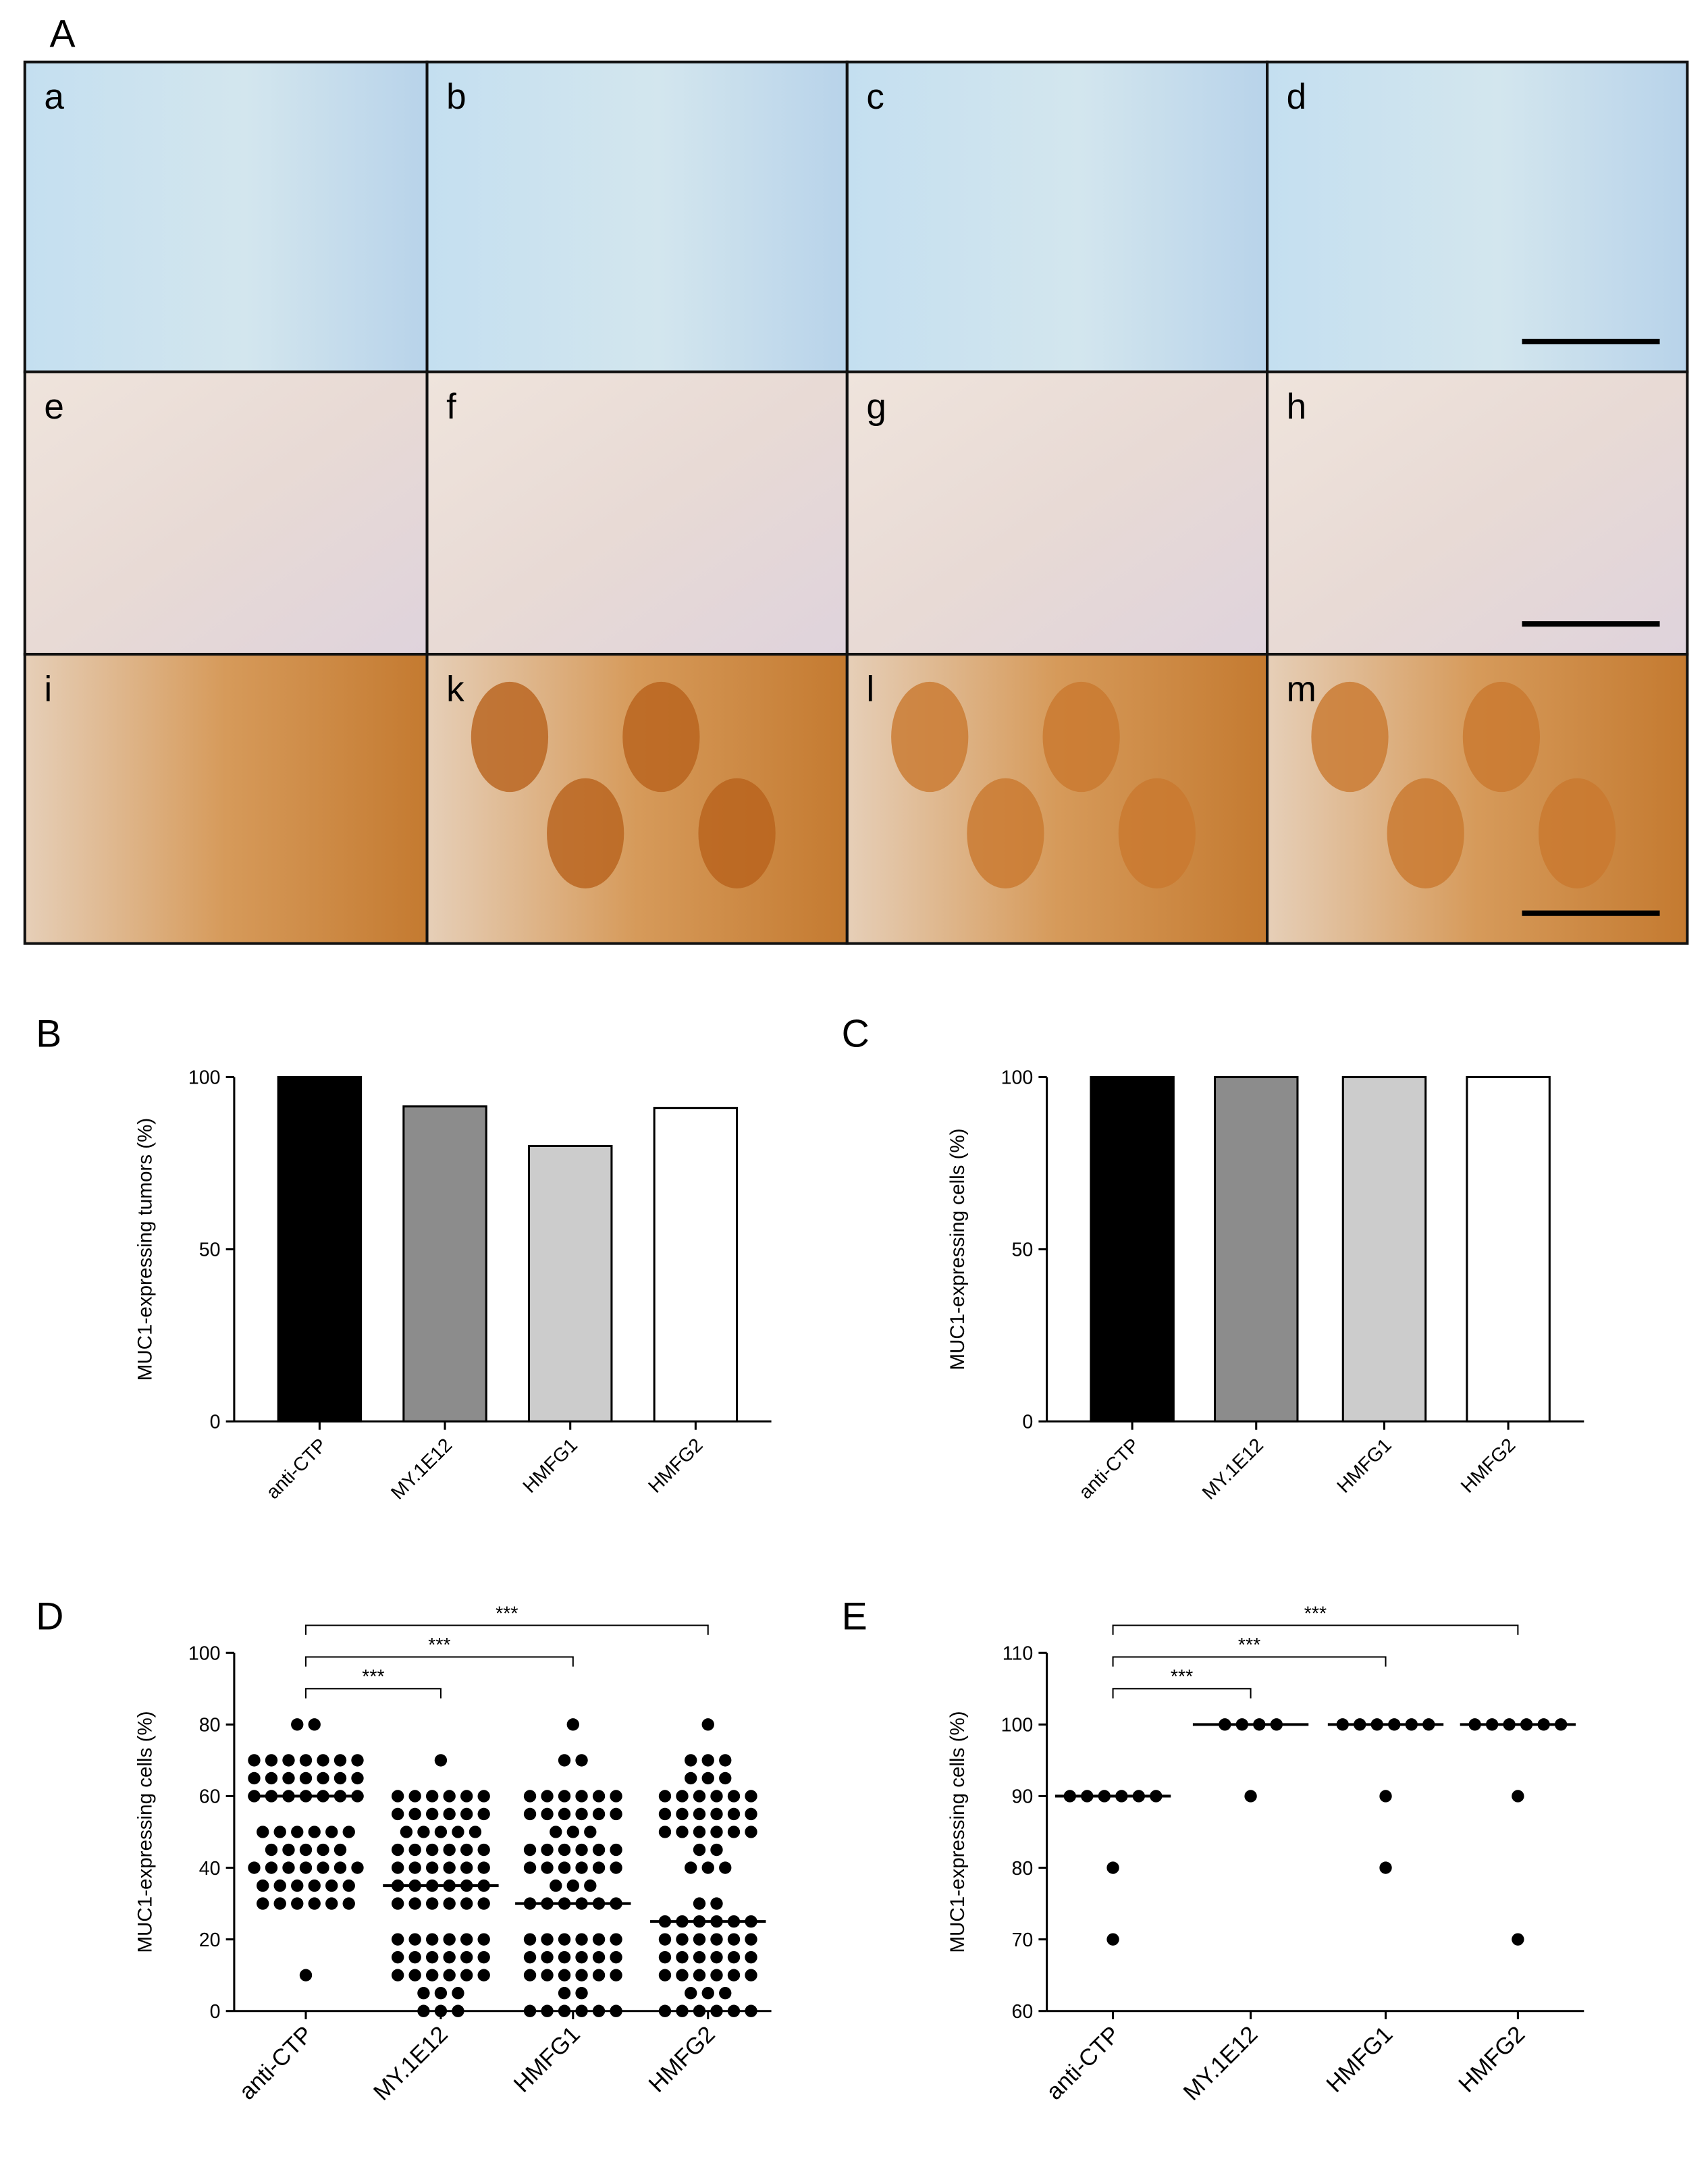  Describe the element at coordinates (1022, 1797) in the screenshot. I see `y-tick-label: 90` at that location.